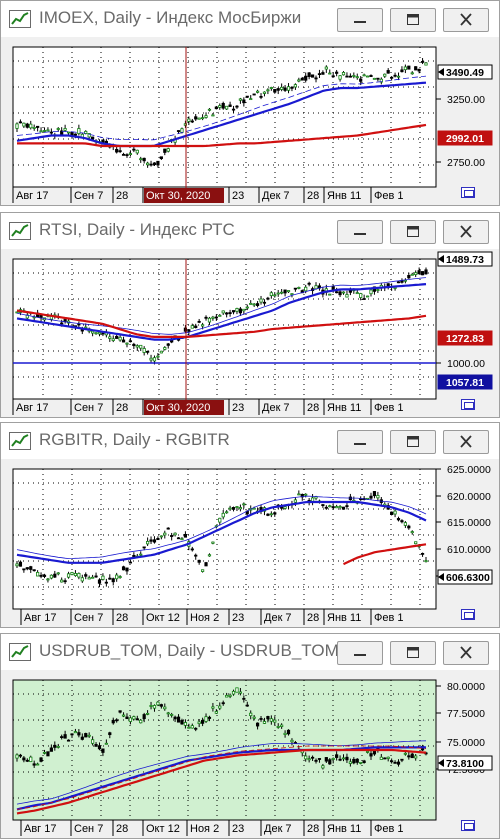 The width and height of the screenshot is (500, 839). I want to click on window-titlebar: USDRUB_TOM, Daily - USDRUB_TOM, so click(250, 652).